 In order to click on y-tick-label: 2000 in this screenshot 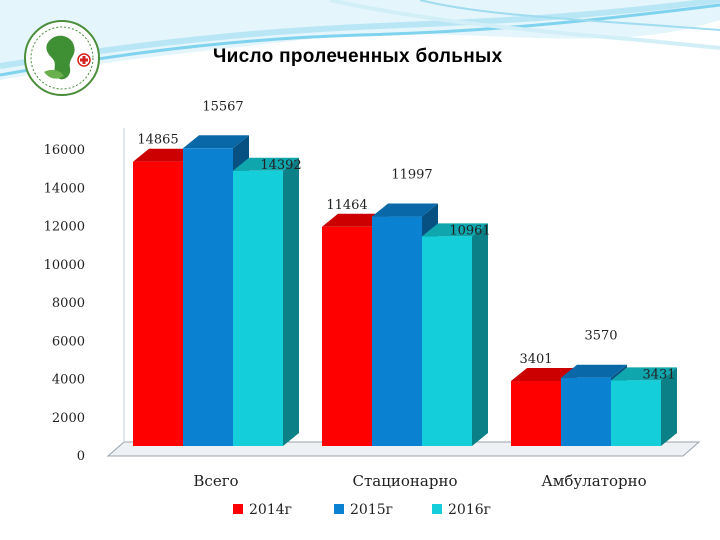, I will do `click(68, 418)`.